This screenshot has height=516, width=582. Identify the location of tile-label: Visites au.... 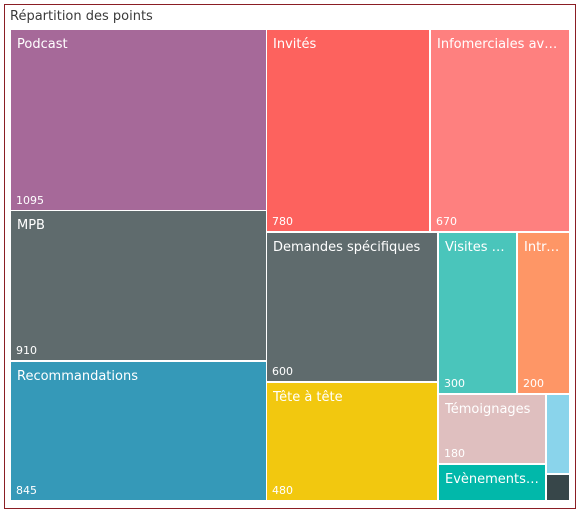
(478, 247).